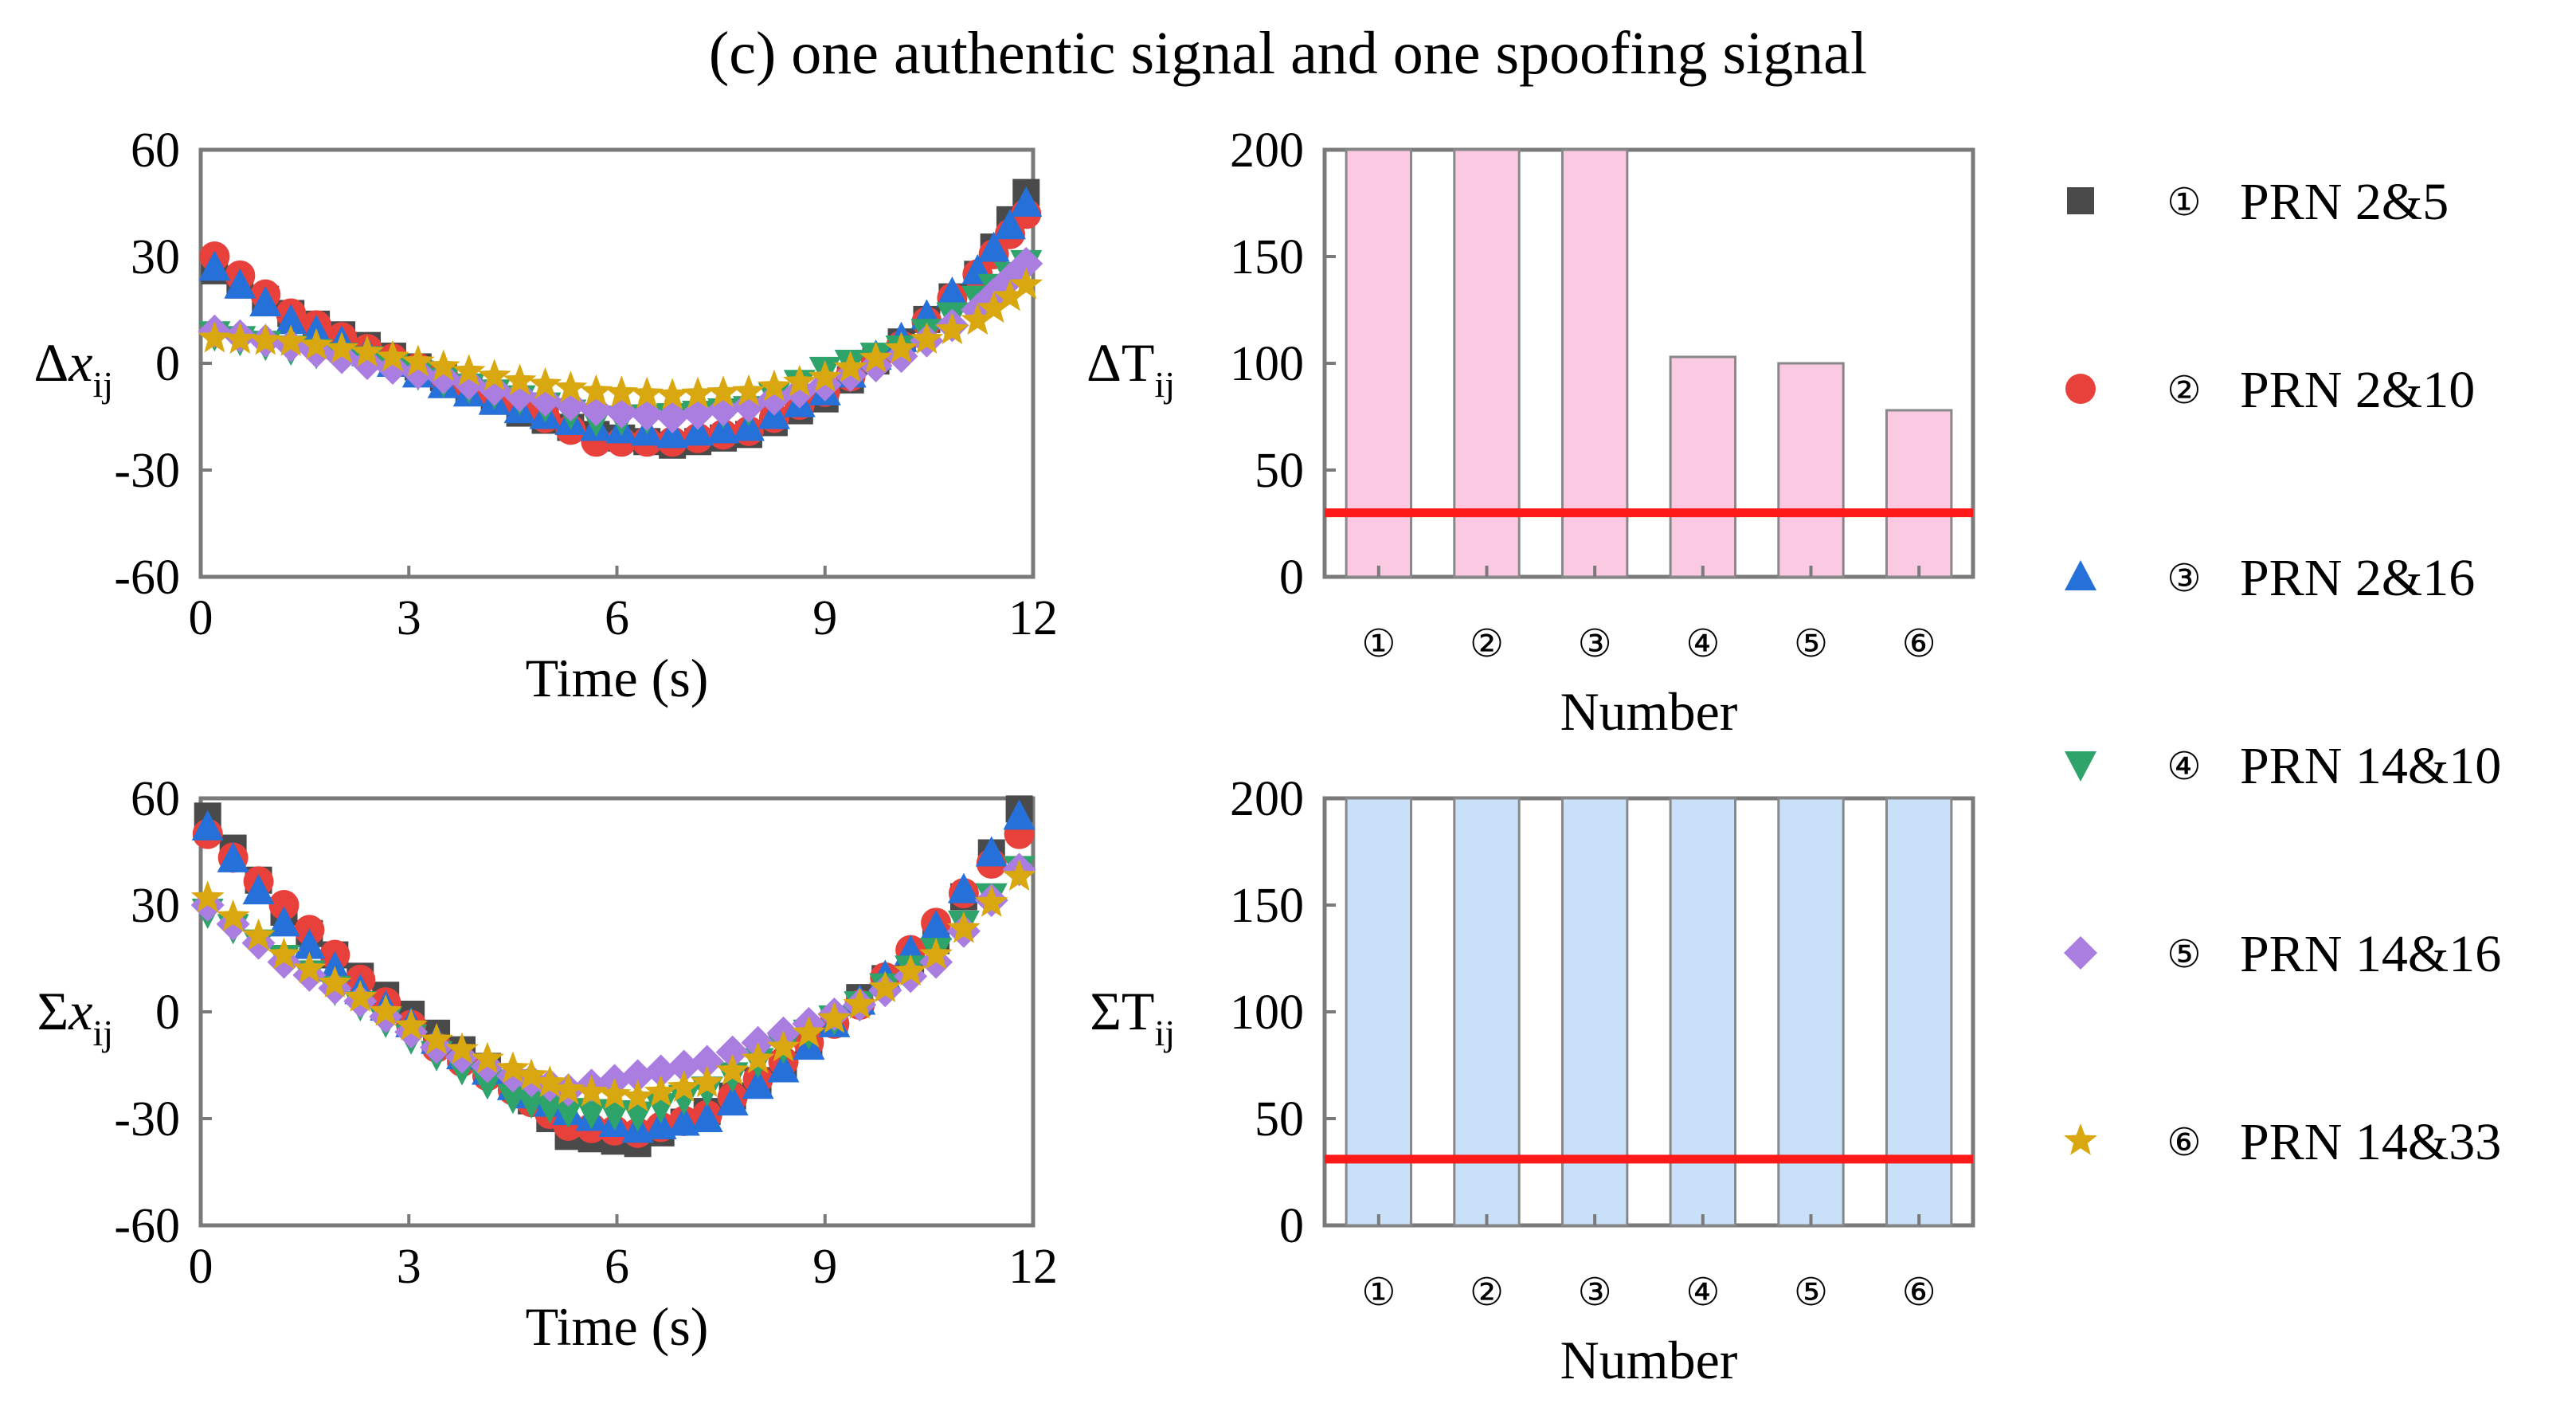 The height and width of the screenshot is (1411, 2576). I want to click on legend-item: ② PRN 2&10, so click(2270, 390).